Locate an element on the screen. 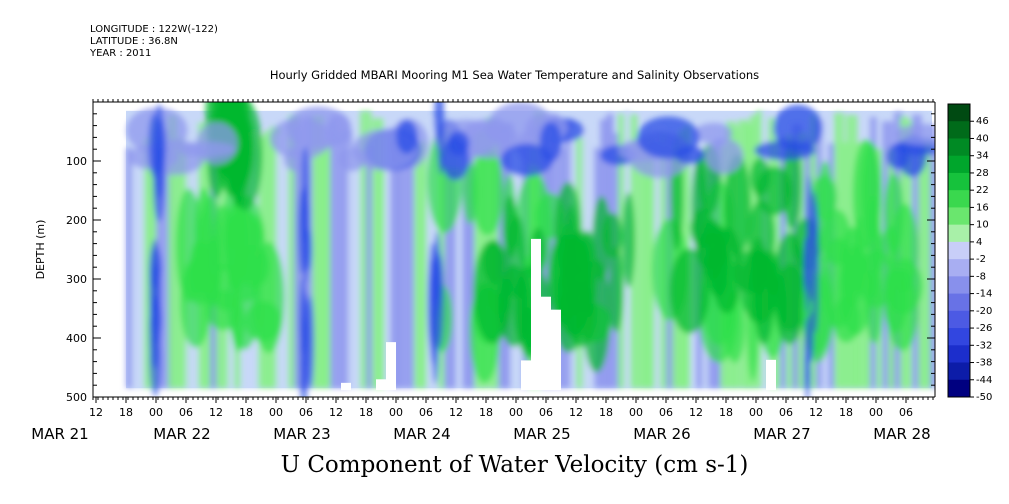 This screenshot has width=1009, height=504. colorbar-label: -14 is located at coordinates (984, 294).